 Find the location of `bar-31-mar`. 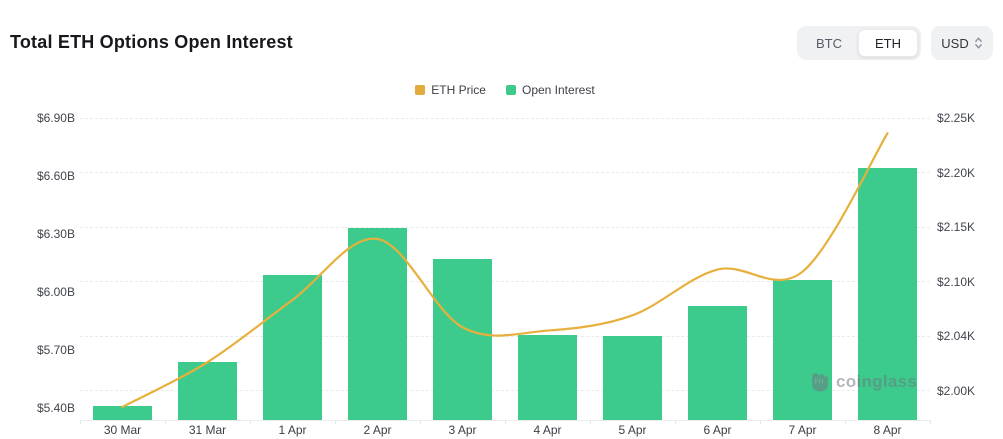

bar-31-mar is located at coordinates (207, 390).